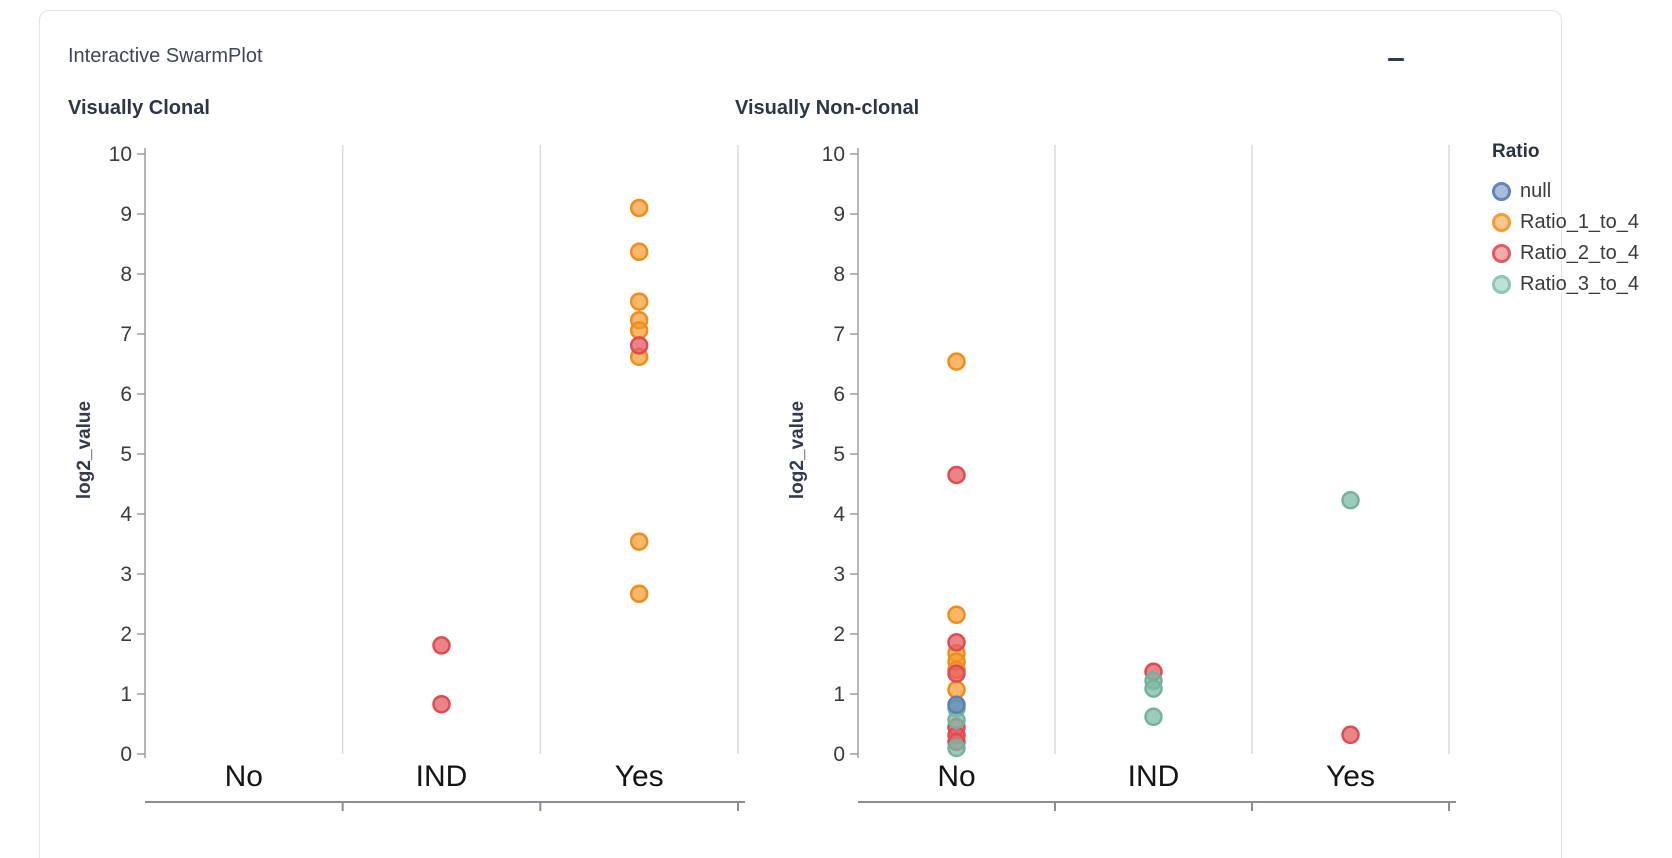 This screenshot has width=1672, height=858. I want to click on legend-item-Ratio_1_to_4: Ratio_1_to_4, so click(1565, 222).